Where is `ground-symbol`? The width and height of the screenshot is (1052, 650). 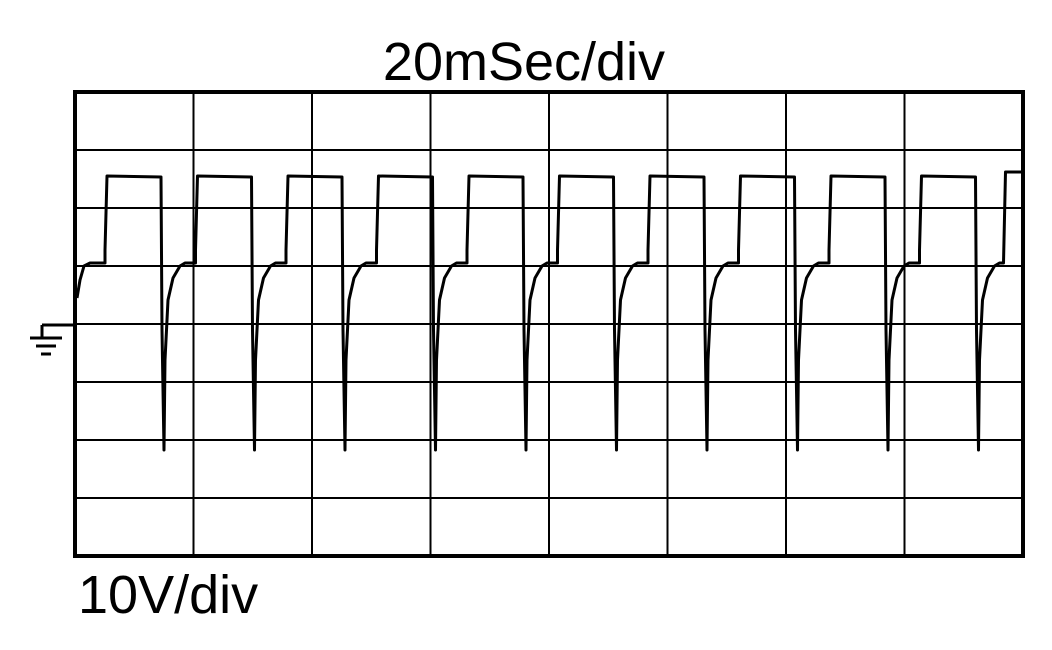
ground-symbol is located at coordinates (52, 339).